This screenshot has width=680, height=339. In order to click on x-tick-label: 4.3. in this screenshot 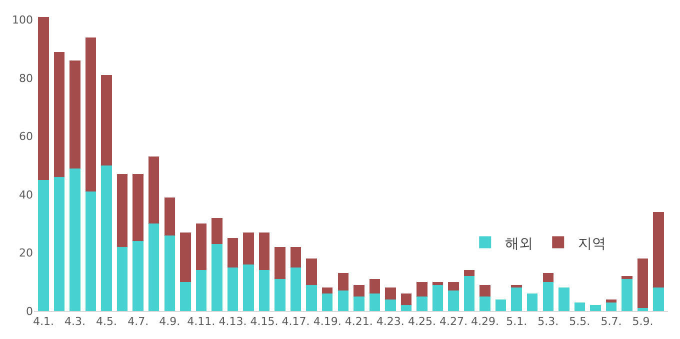, I will do `click(75, 321)`.